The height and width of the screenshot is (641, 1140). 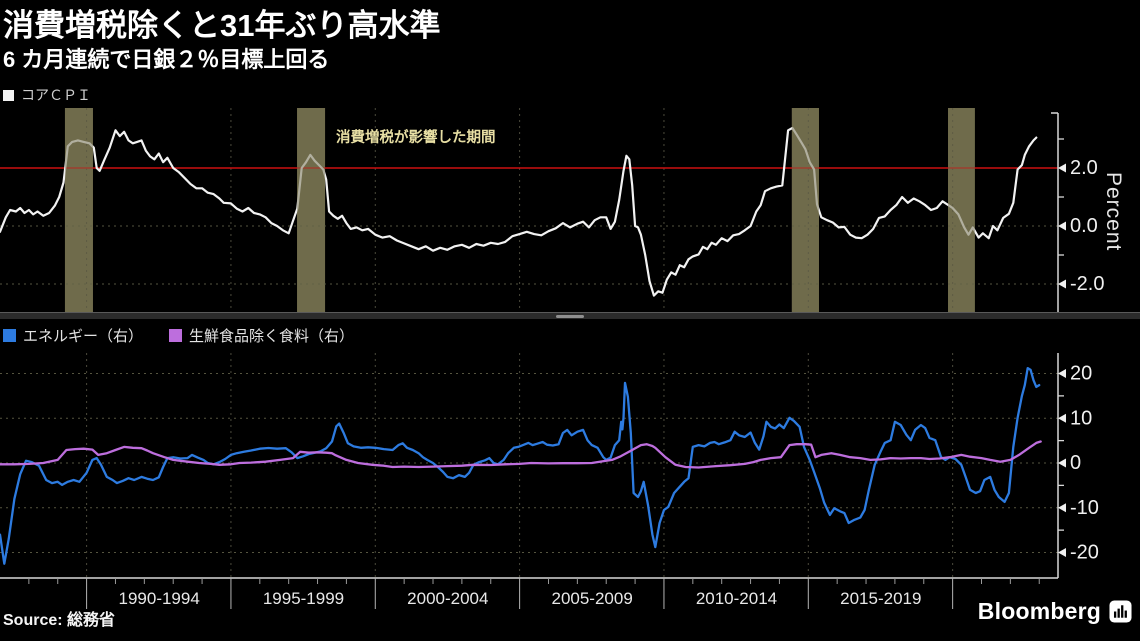 I want to click on legend-item-energy: エネルギー（右）, so click(x=73, y=335).